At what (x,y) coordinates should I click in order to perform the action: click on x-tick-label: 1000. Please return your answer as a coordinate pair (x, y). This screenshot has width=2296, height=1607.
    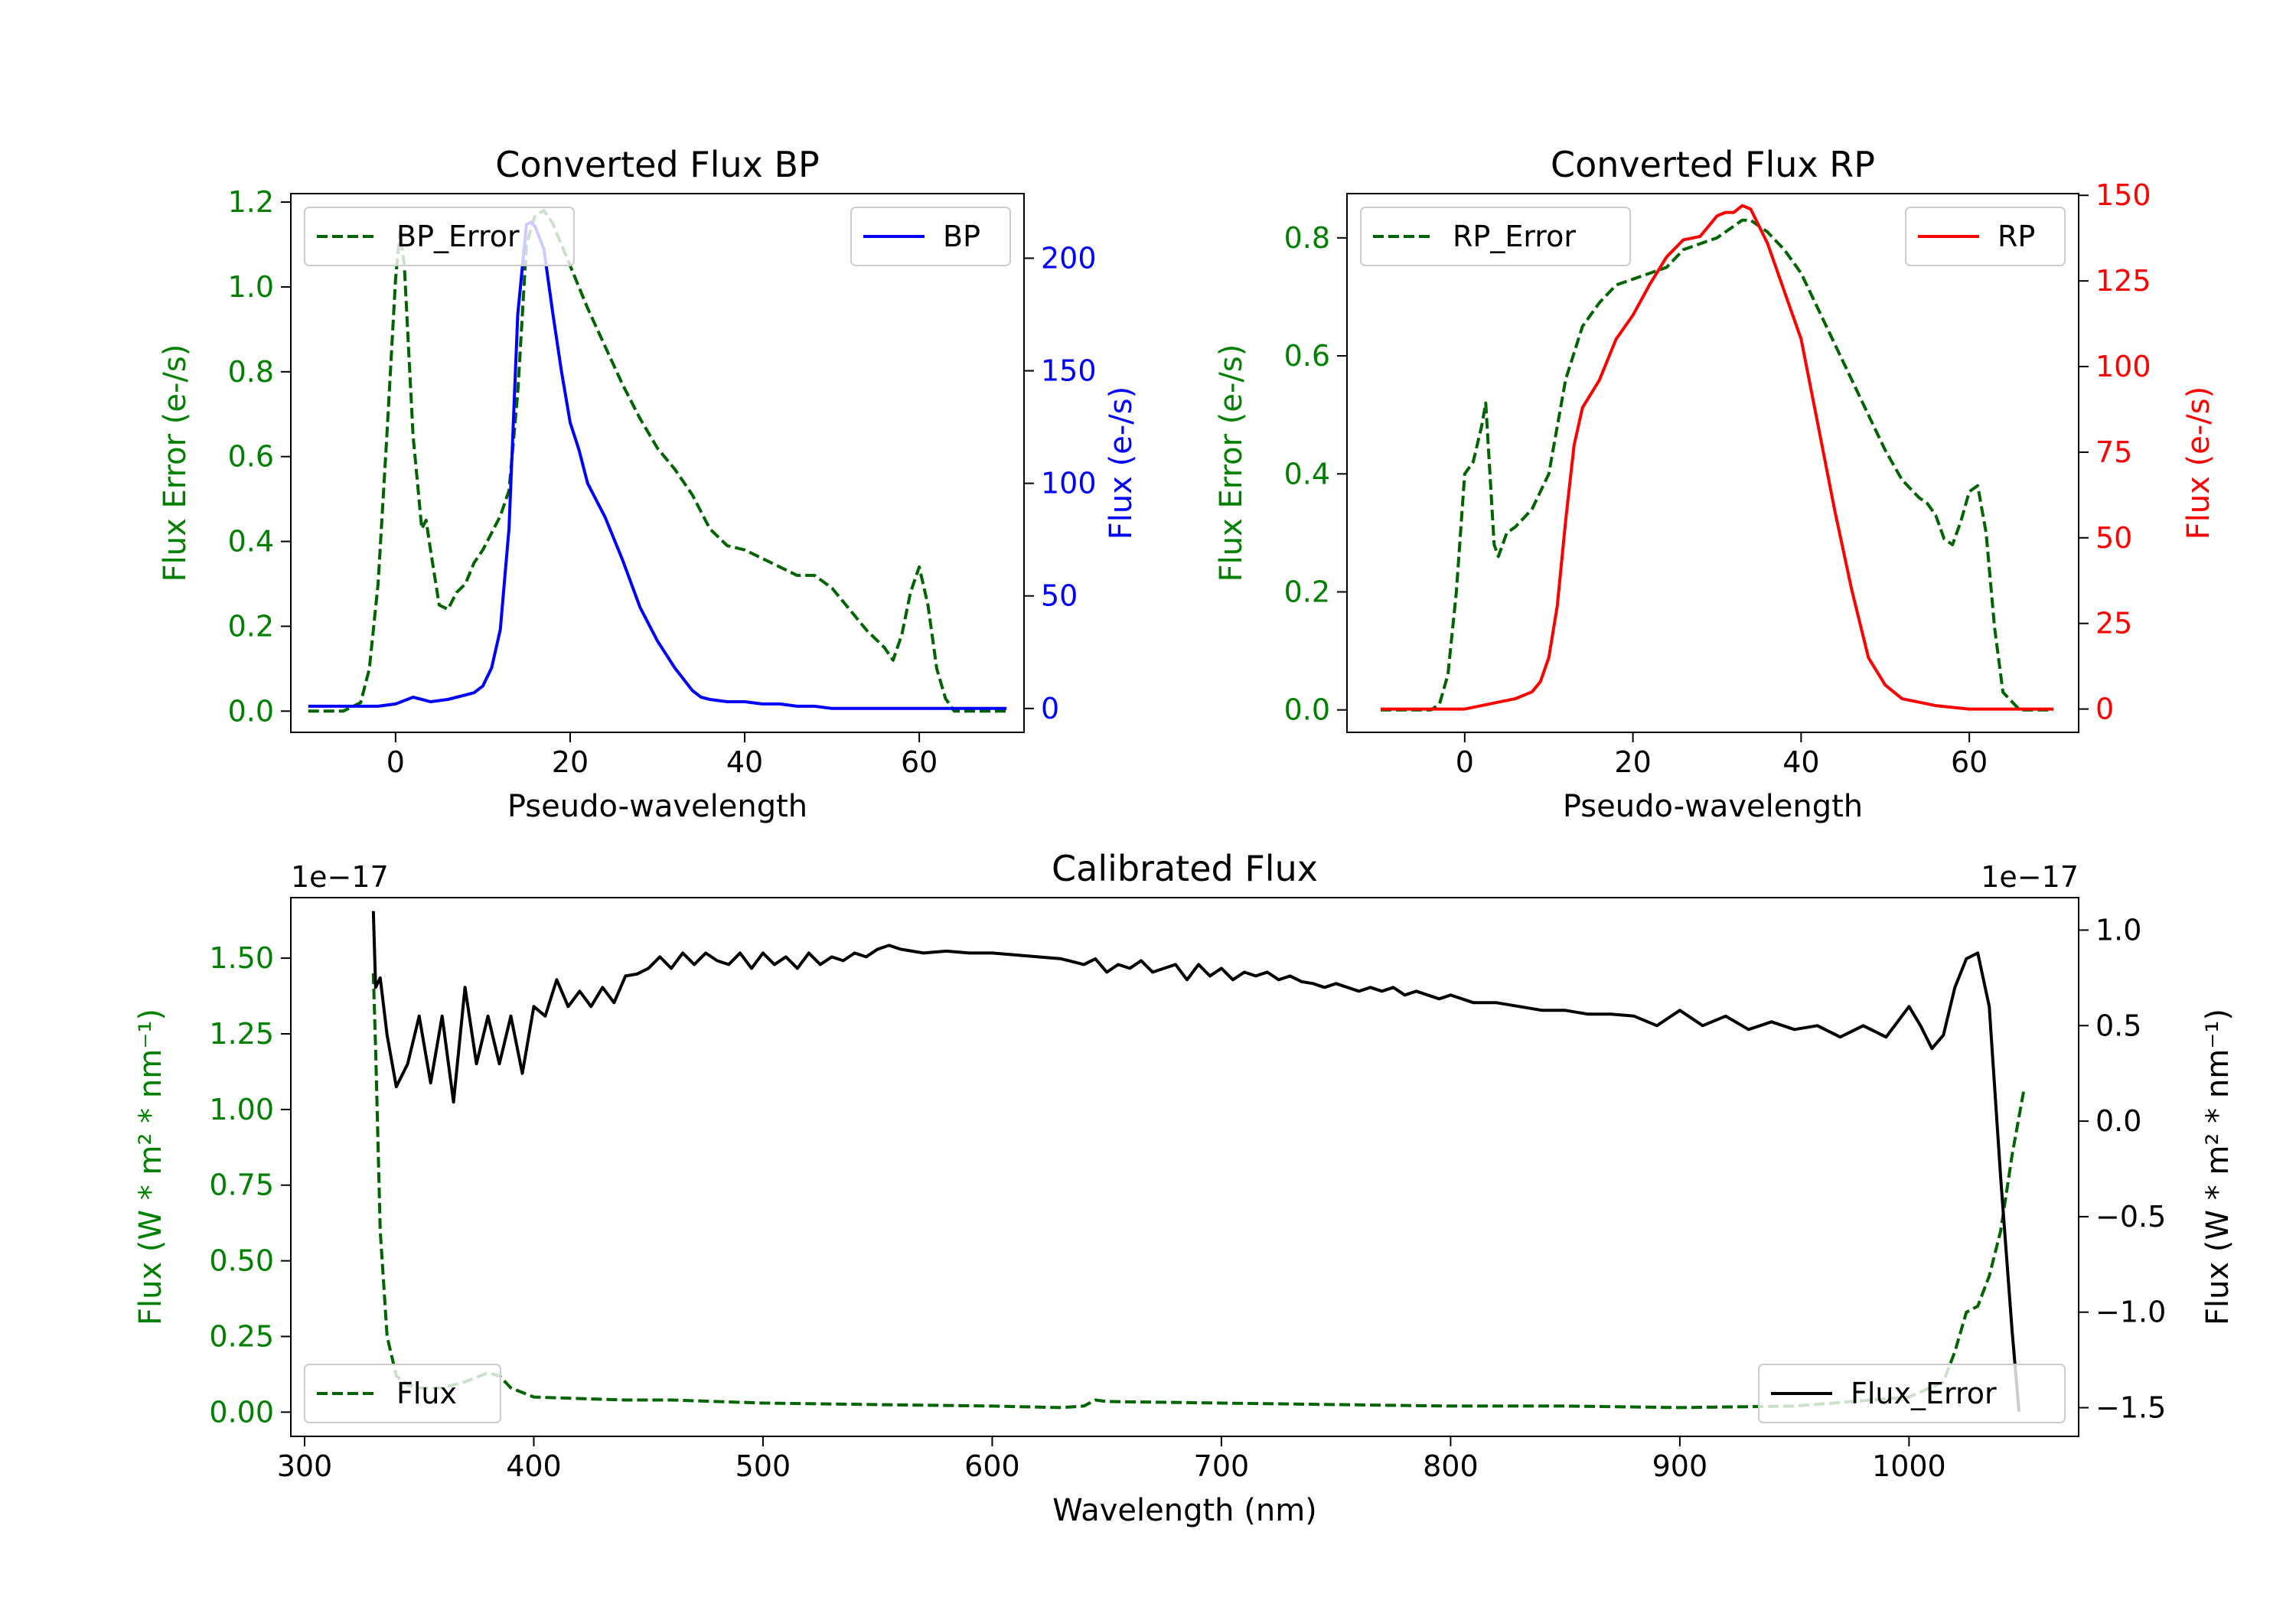
    Looking at the image, I should click on (1909, 1466).